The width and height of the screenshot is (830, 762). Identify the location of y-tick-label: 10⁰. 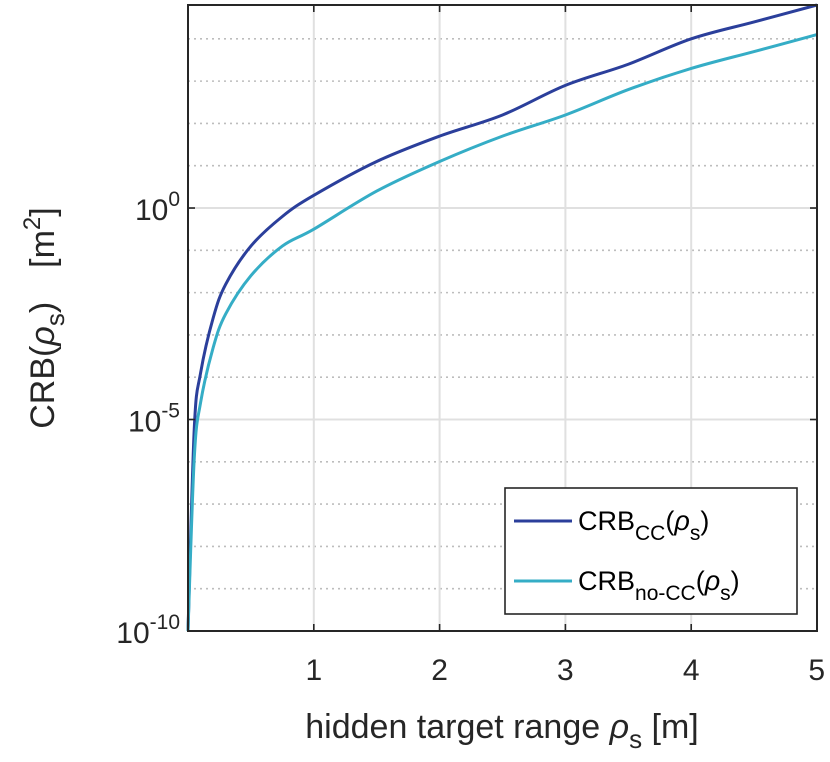
(157, 207).